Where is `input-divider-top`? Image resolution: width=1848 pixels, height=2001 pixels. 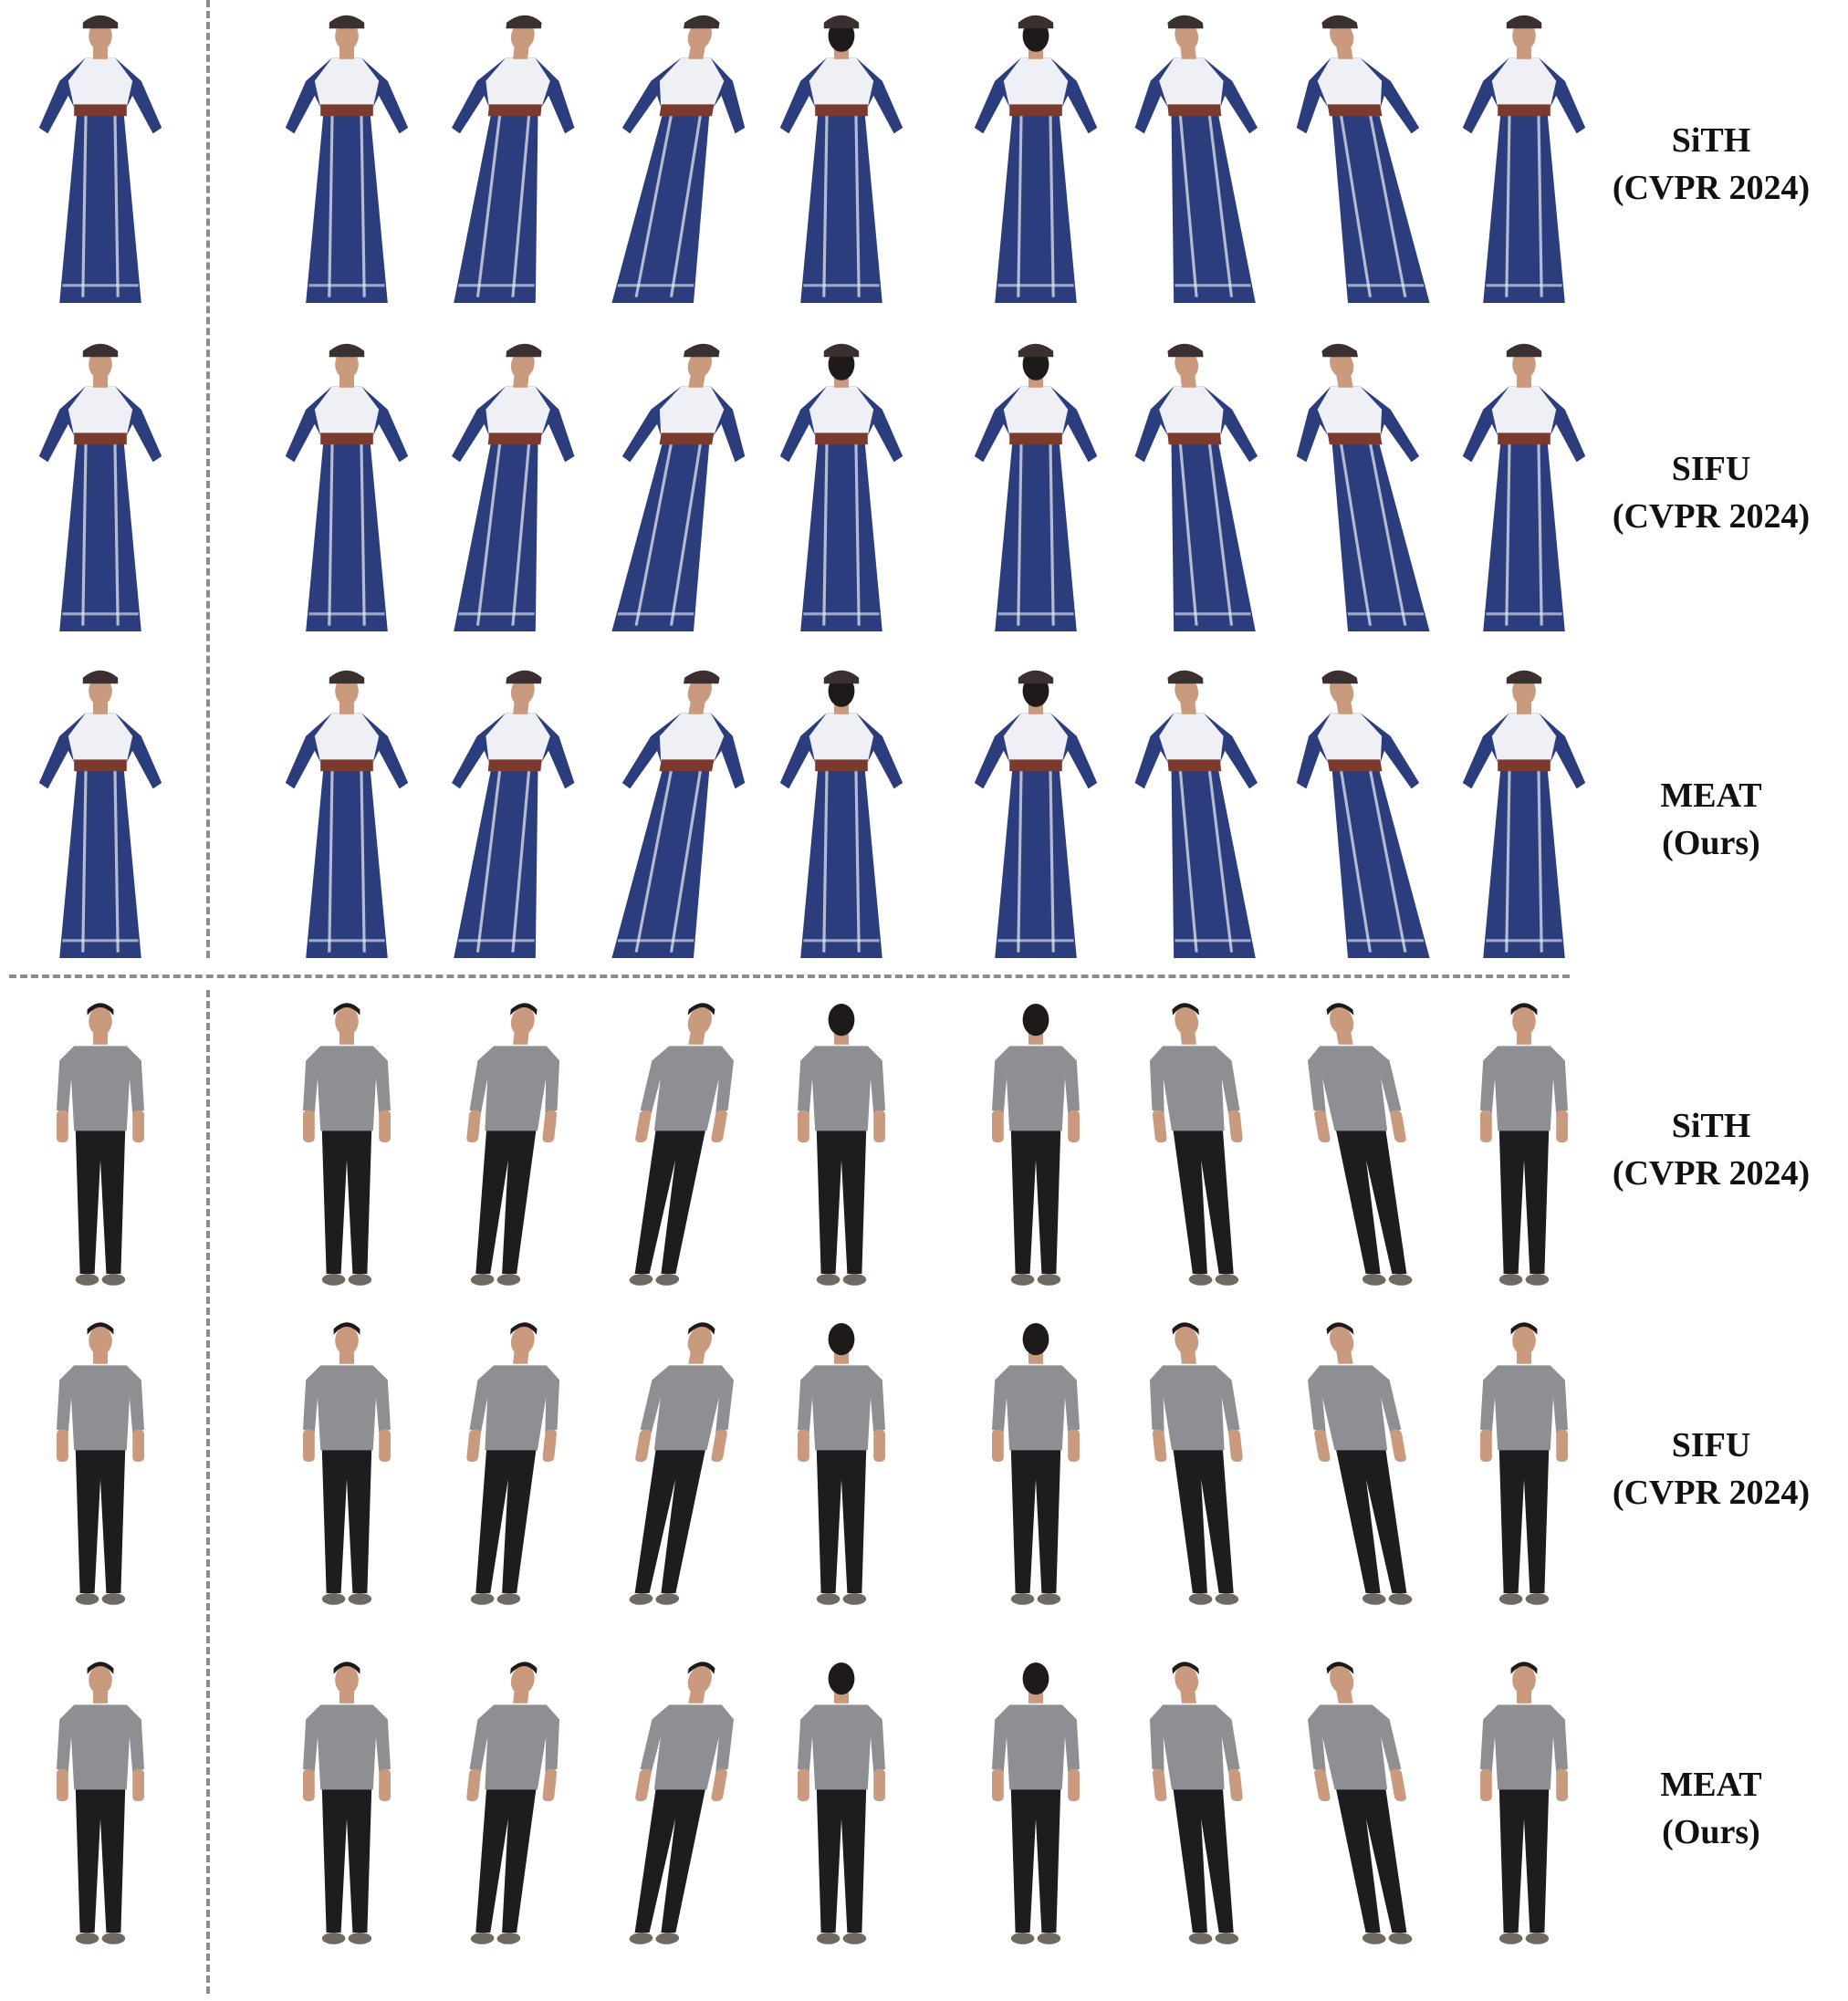
input-divider-top is located at coordinates (208, 479).